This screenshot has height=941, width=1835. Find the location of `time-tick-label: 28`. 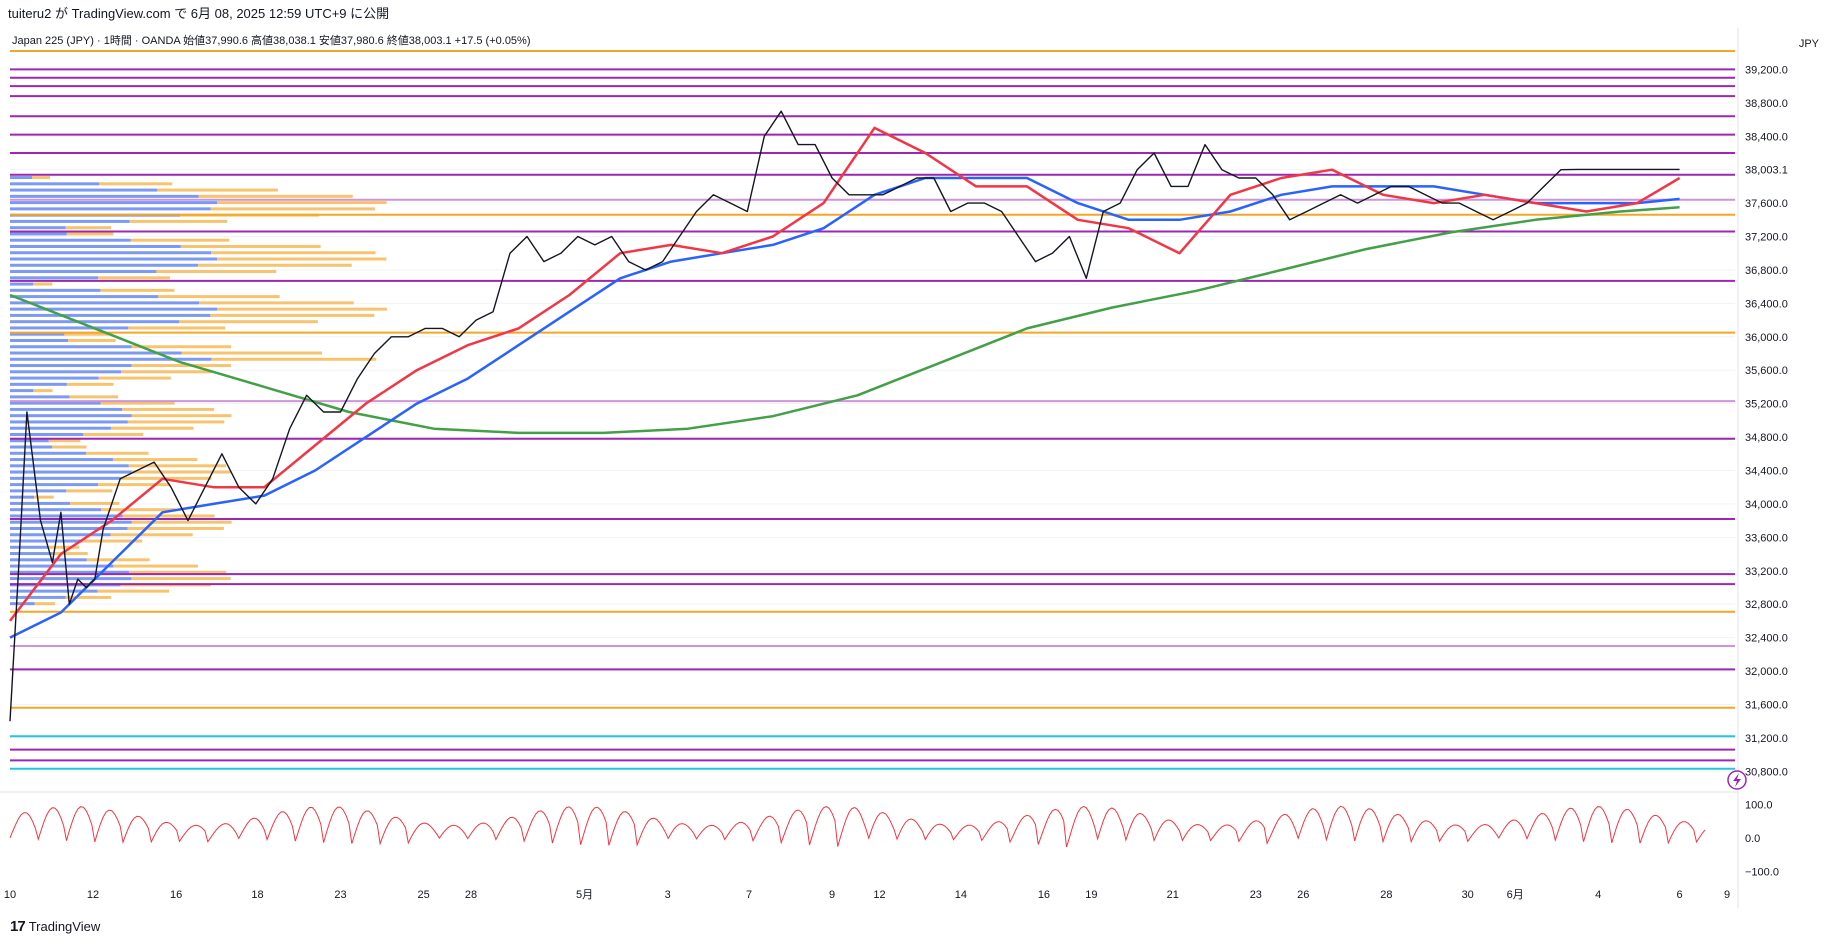

time-tick-label: 28 is located at coordinates (1386, 895).